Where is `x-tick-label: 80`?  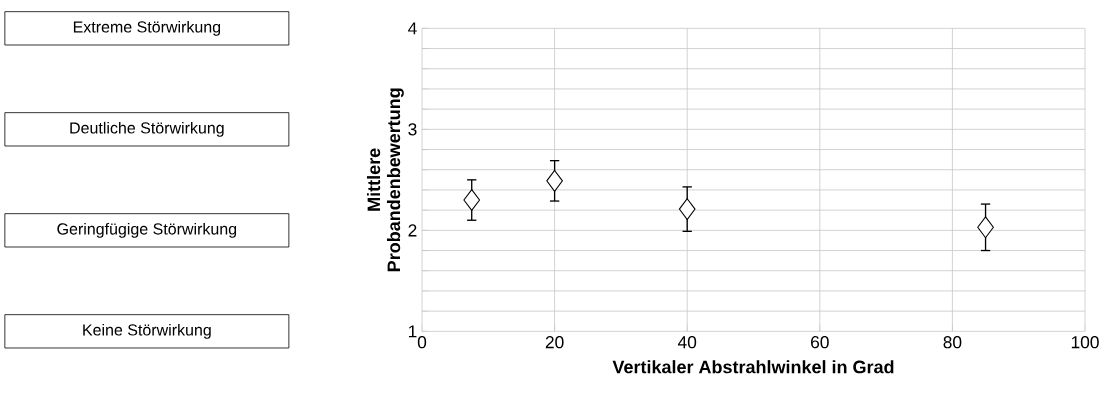 x-tick-label: 80 is located at coordinates (952, 342).